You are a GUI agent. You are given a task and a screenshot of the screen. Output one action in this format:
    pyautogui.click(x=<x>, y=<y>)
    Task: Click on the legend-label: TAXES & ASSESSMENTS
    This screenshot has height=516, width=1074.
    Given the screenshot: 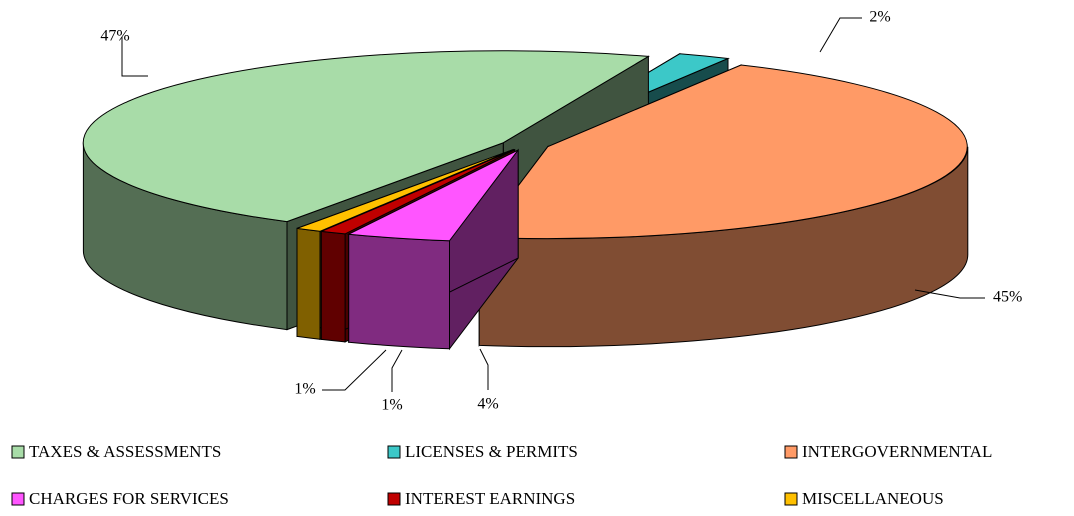 What is the action you would take?
    pyautogui.click(x=125, y=451)
    